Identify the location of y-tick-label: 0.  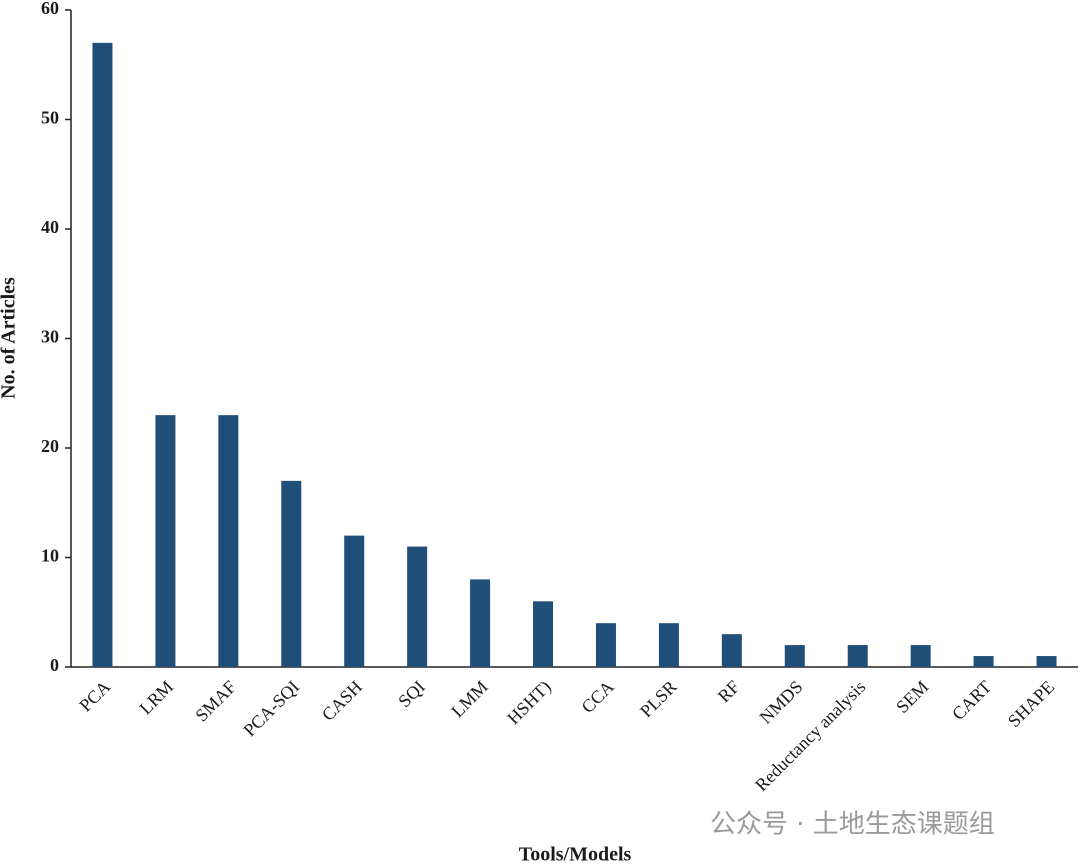
(54, 665).